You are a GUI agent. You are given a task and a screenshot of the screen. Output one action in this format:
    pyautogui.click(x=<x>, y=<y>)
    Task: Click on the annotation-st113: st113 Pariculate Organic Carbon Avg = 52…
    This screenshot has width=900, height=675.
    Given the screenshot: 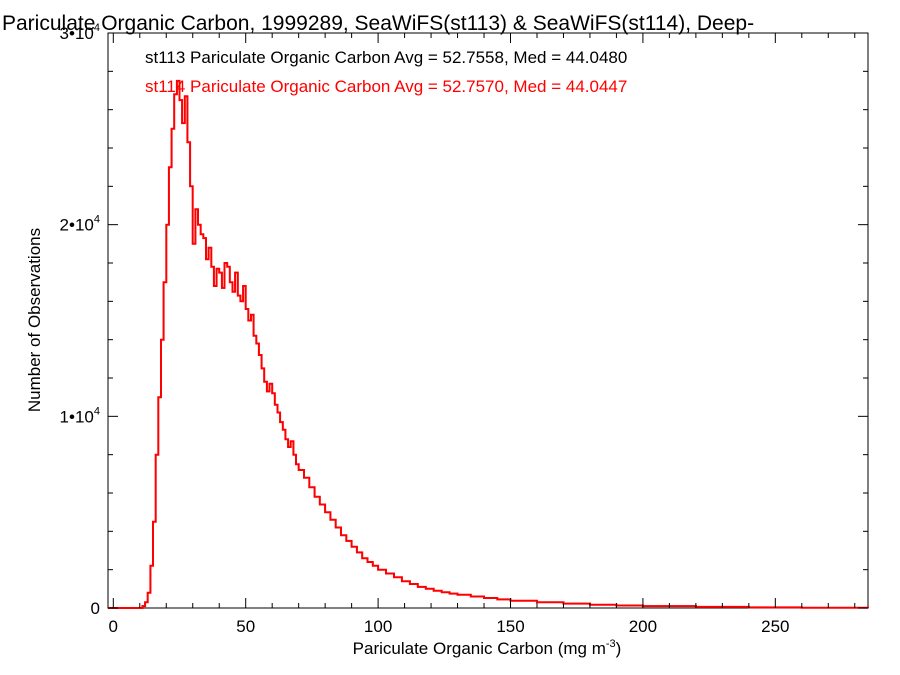 What is the action you would take?
    pyautogui.click(x=386, y=57)
    